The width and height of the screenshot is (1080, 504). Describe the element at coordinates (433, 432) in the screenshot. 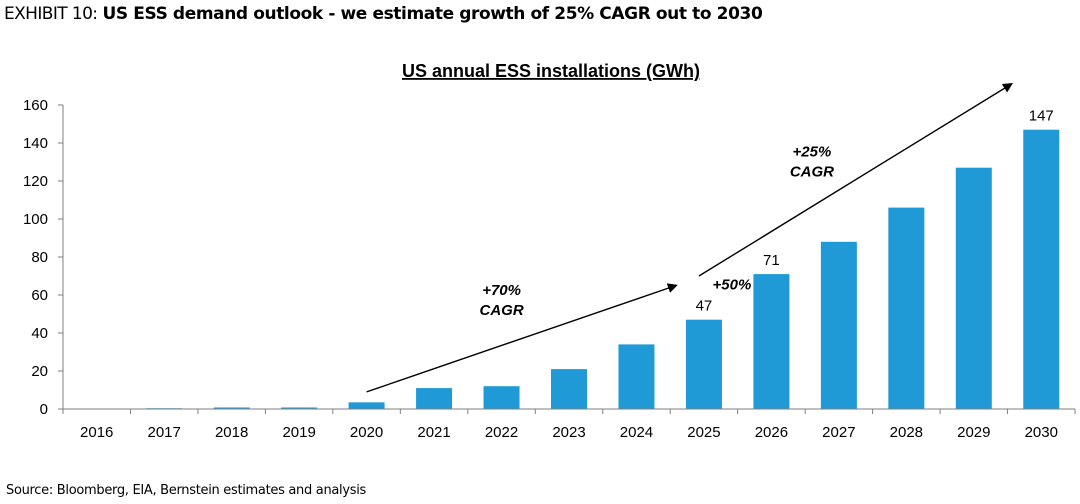

I see `x-tick-label: 2021` at that location.